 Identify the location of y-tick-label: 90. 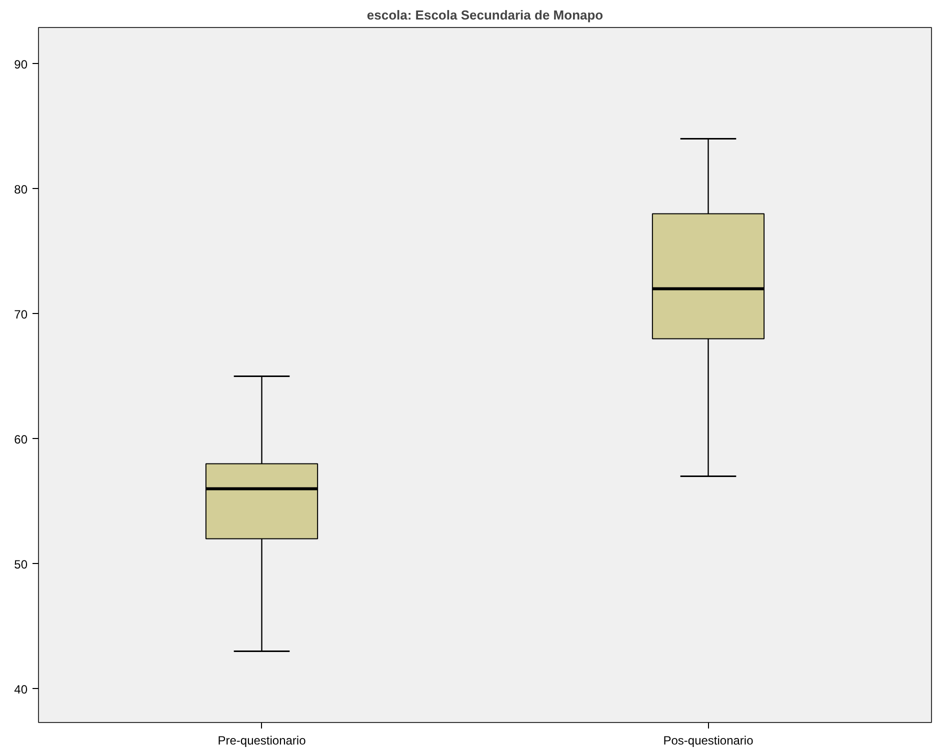
(21, 64).